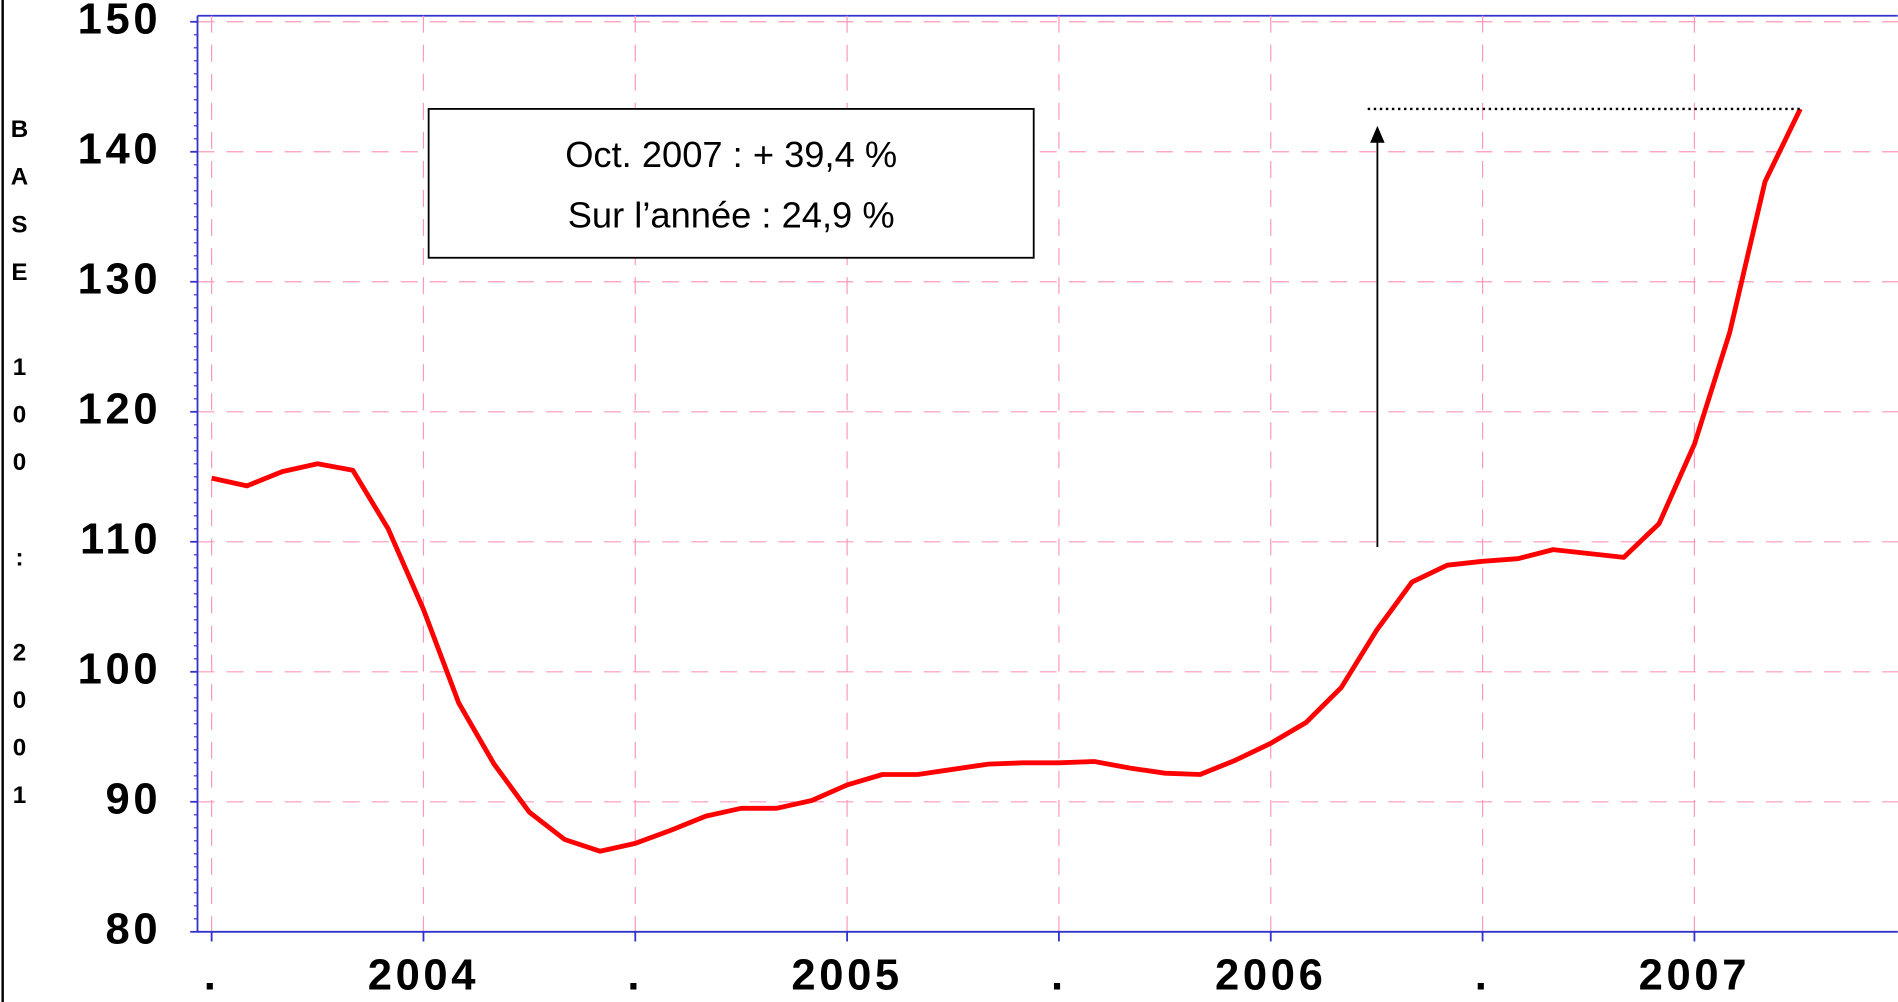  Describe the element at coordinates (846, 975) in the screenshot. I see `x-tick-label: 2005` at that location.